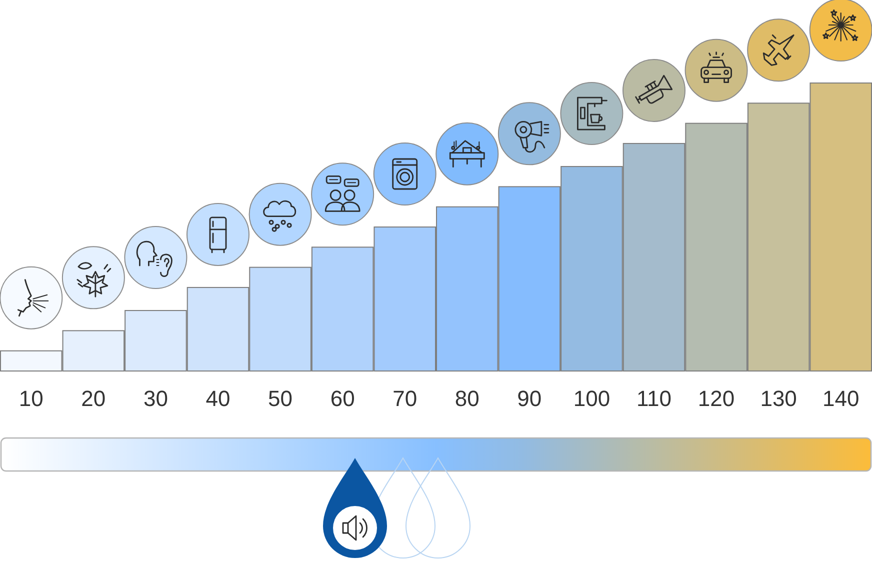 Image resolution: width=872 pixels, height=561 pixels. I want to click on x-tick-label: 140, so click(841, 398).